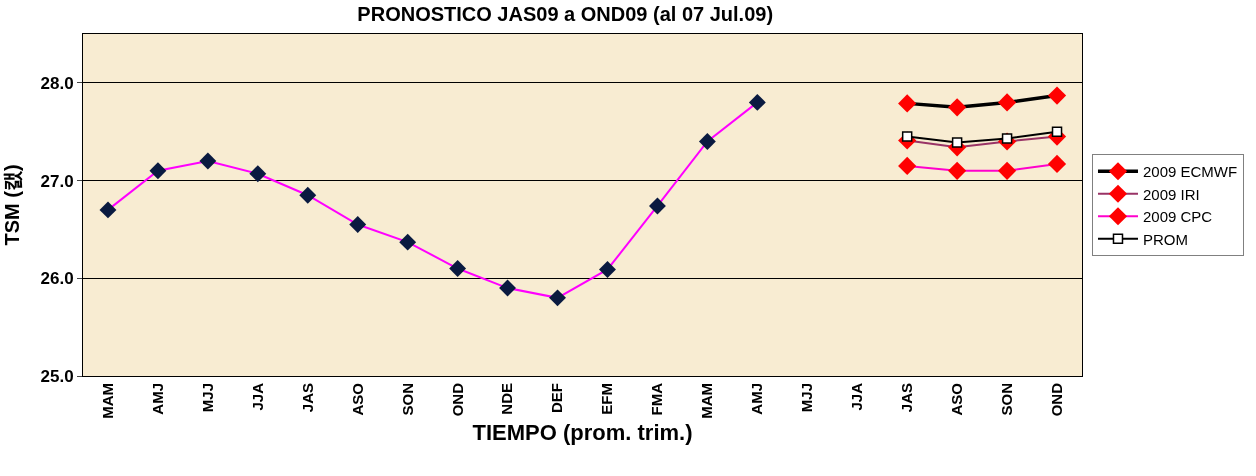 This screenshot has width=1256, height=476. I want to click on x-tick-label: FMA, so click(657, 399).